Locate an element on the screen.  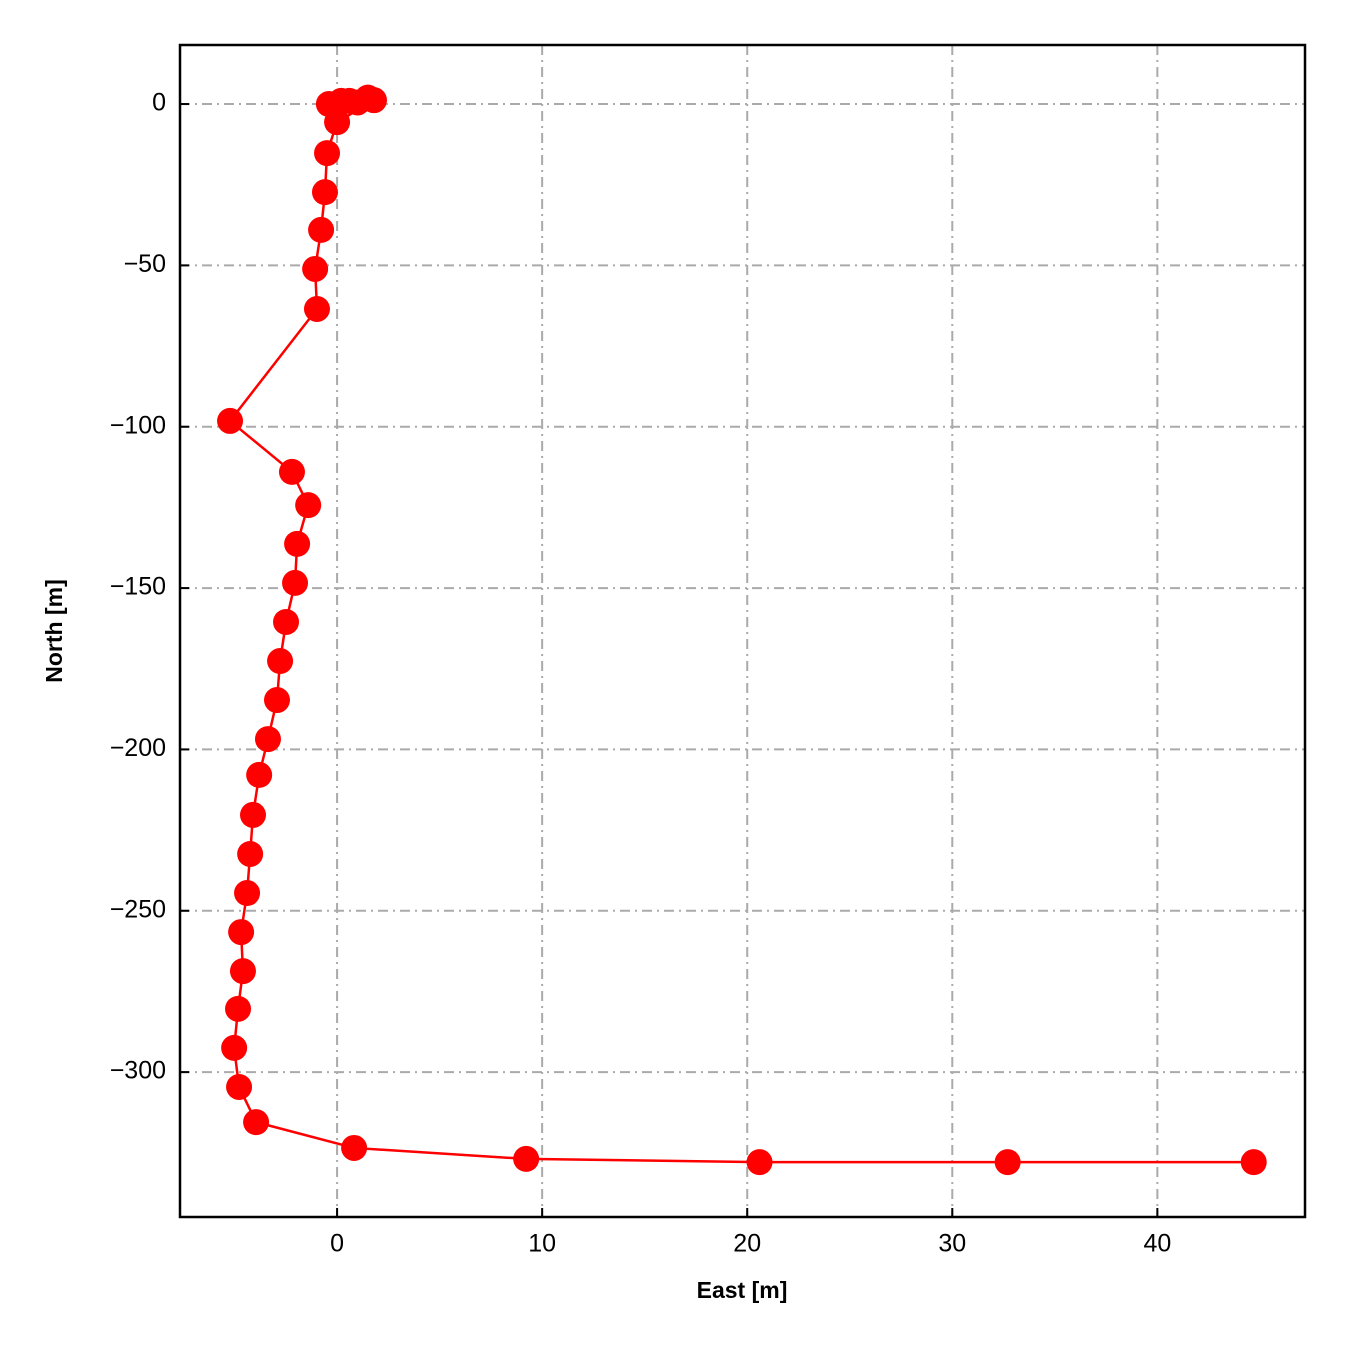
y-tick-label: −250 is located at coordinates (138, 909).